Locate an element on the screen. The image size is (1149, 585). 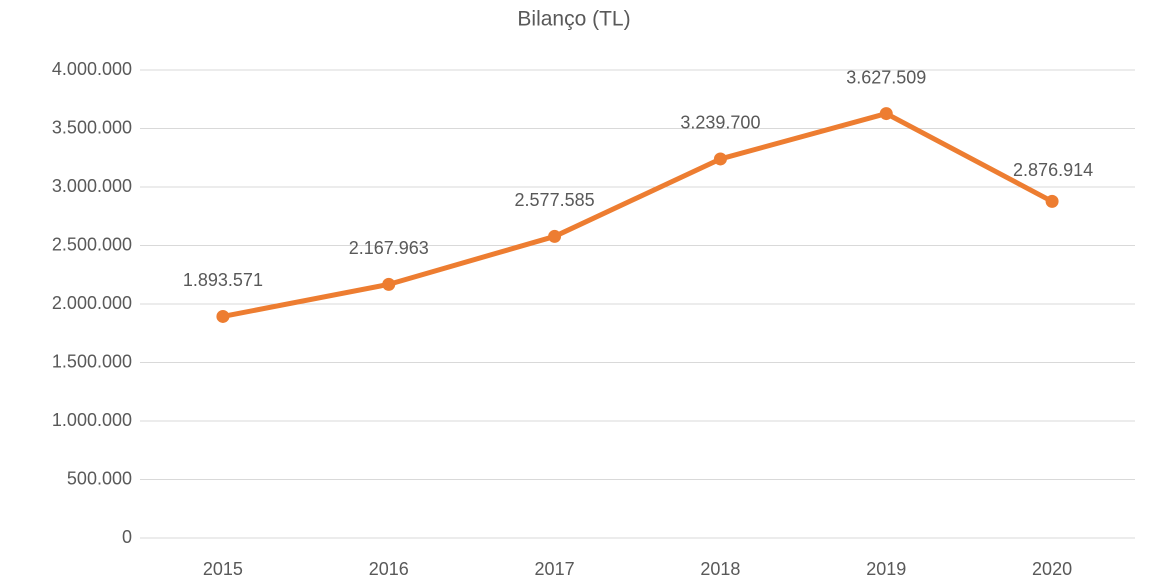
y-tick-label: 2.500.000 is located at coordinates (92, 244).